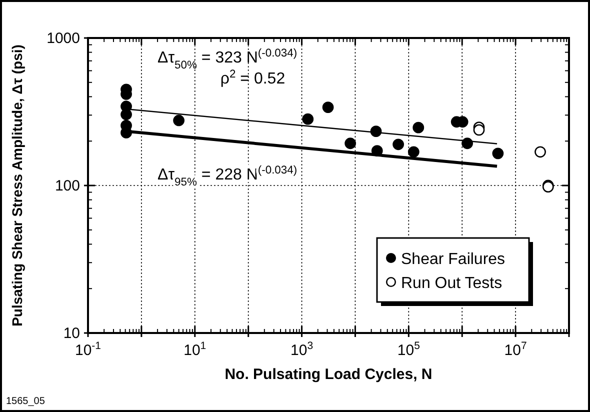  I want to click on text: 1565_05, so click(26, 401).